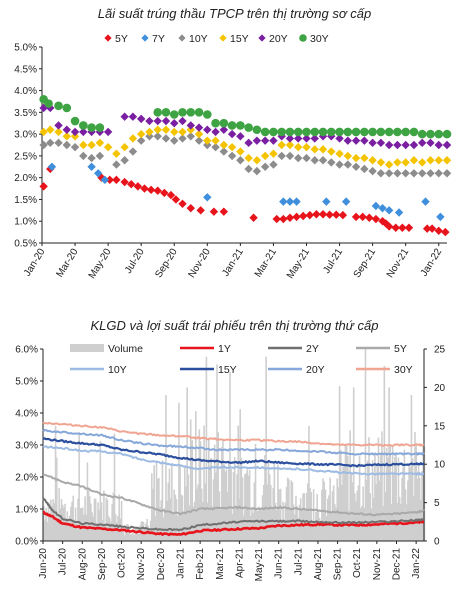 This screenshot has height=597, width=469. What do you see at coordinates (397, 564) in the screenshot?
I see `chart2-x-tick-label: Dec-21` at bounding box center [397, 564].